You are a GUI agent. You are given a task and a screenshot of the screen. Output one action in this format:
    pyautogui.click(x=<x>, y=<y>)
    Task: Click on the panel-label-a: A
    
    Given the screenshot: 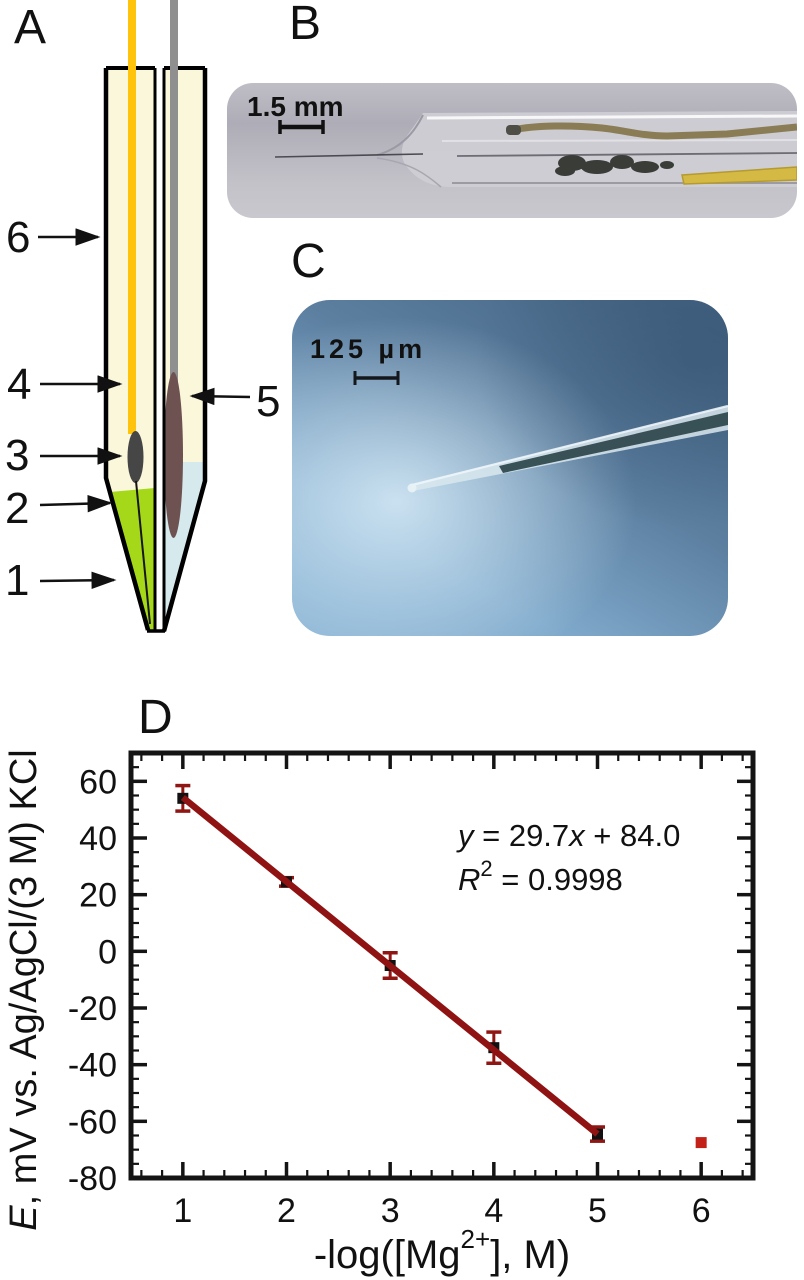 What is the action you would take?
    pyautogui.click(x=30, y=27)
    